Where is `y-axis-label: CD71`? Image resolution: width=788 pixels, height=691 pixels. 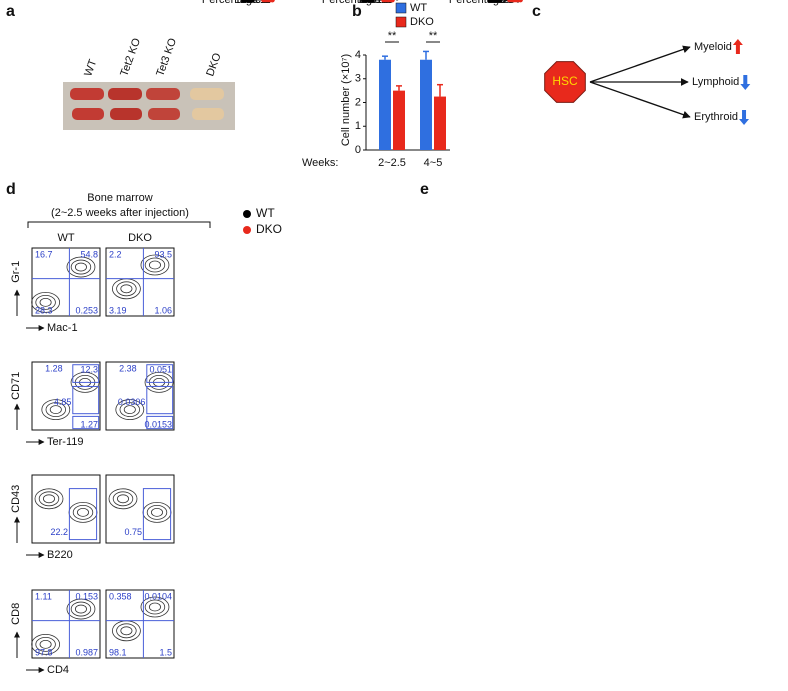 y-axis-label: CD71 is located at coordinates (16, 386).